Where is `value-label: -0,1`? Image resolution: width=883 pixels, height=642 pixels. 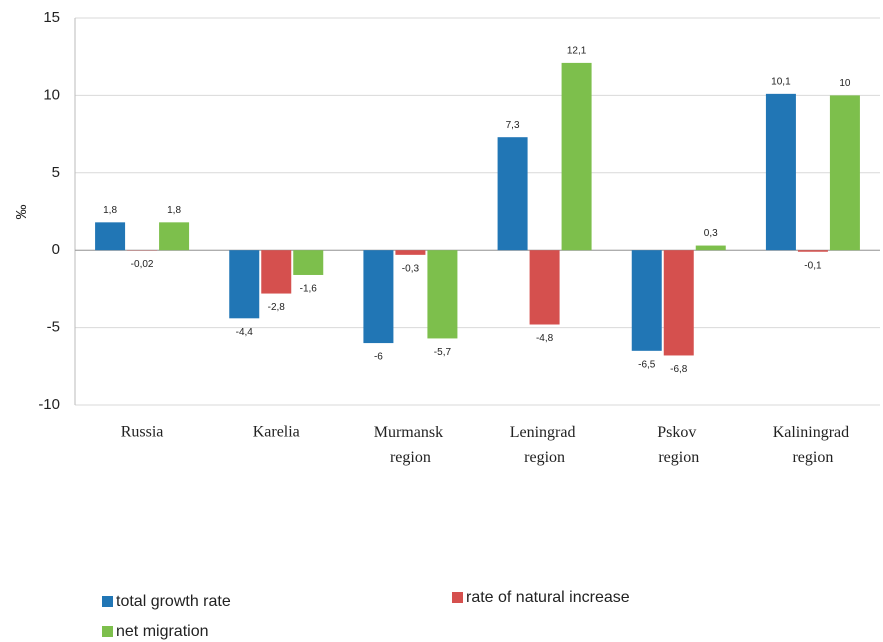 value-label: -0,1 is located at coordinates (813, 265).